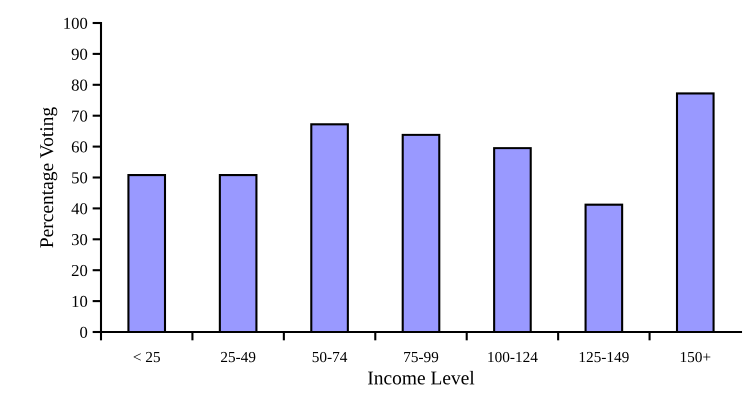 The image size is (745, 409). I want to click on x-tick-label: 100-124, so click(513, 357).